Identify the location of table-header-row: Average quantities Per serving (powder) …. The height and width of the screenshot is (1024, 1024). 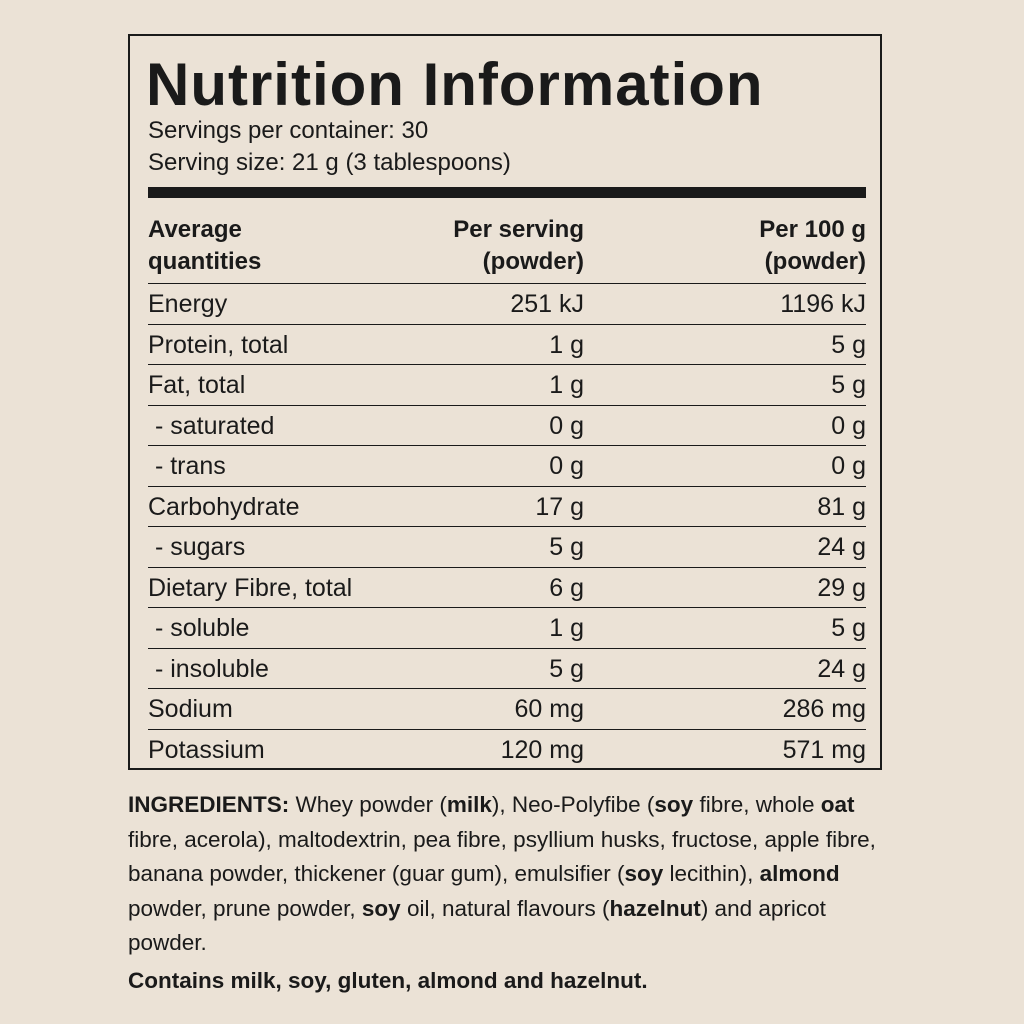
(507, 248).